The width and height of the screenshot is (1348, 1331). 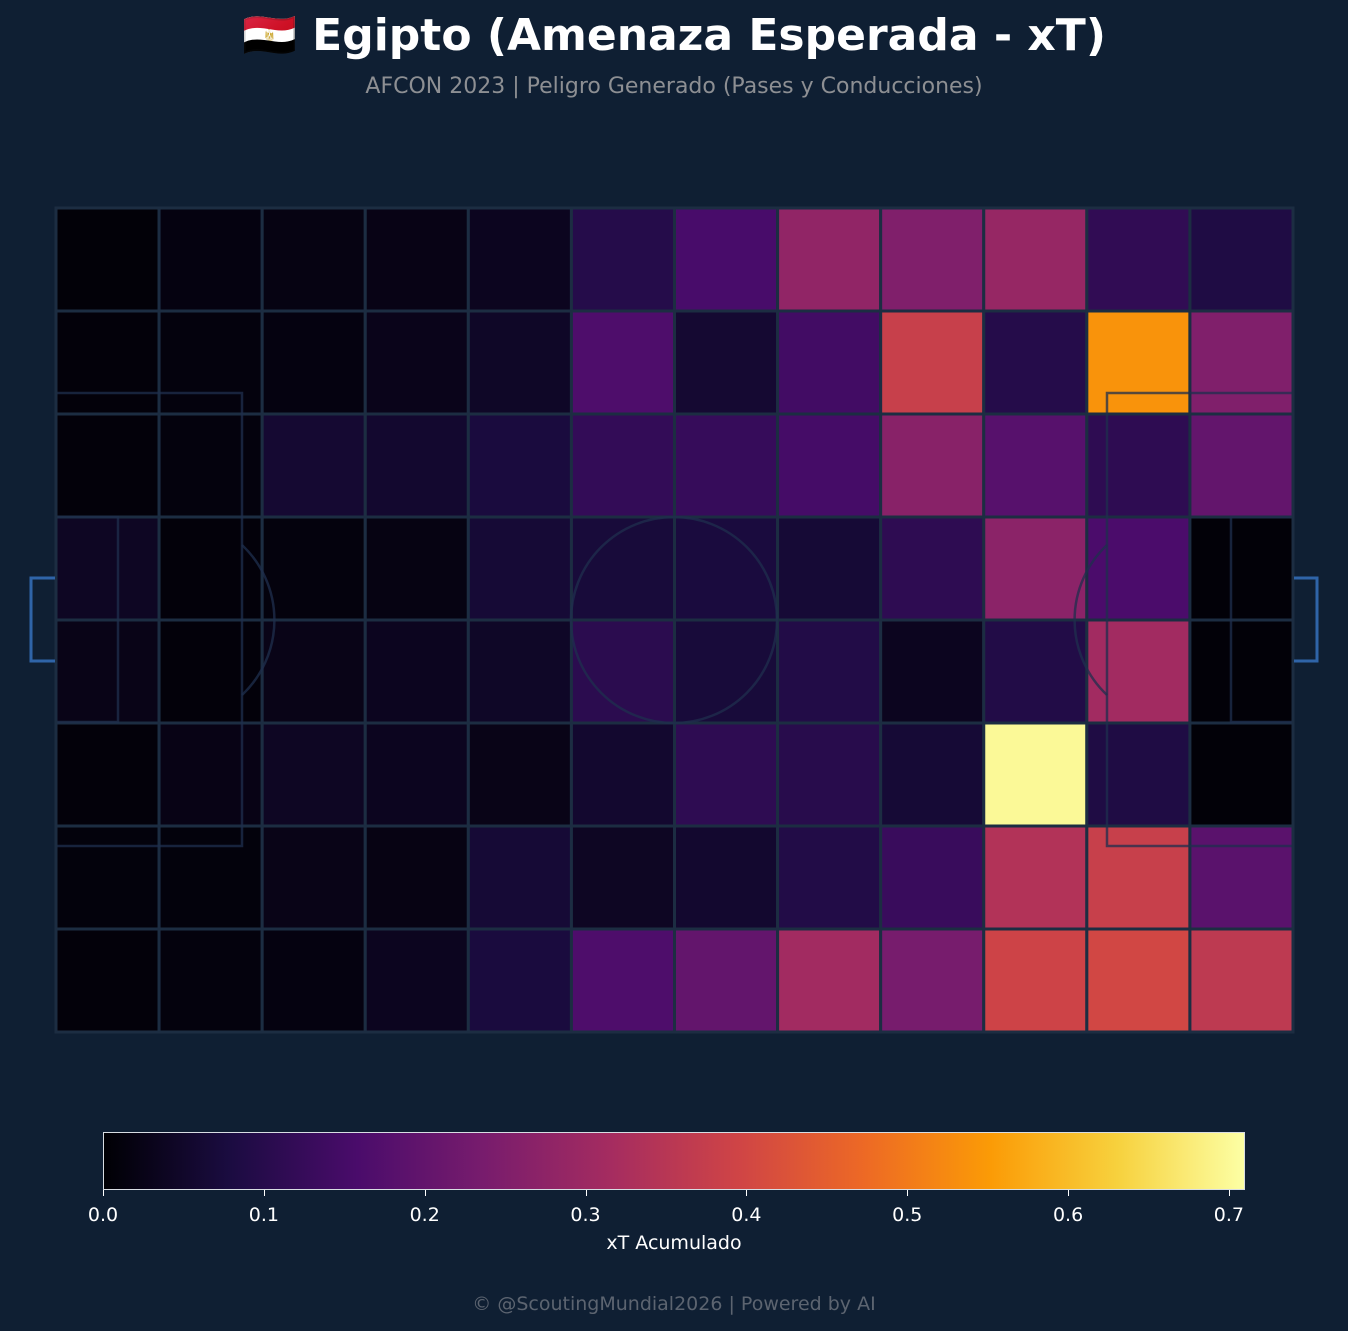 What do you see at coordinates (1306, 619) in the screenshot?
I see `right-goal` at bounding box center [1306, 619].